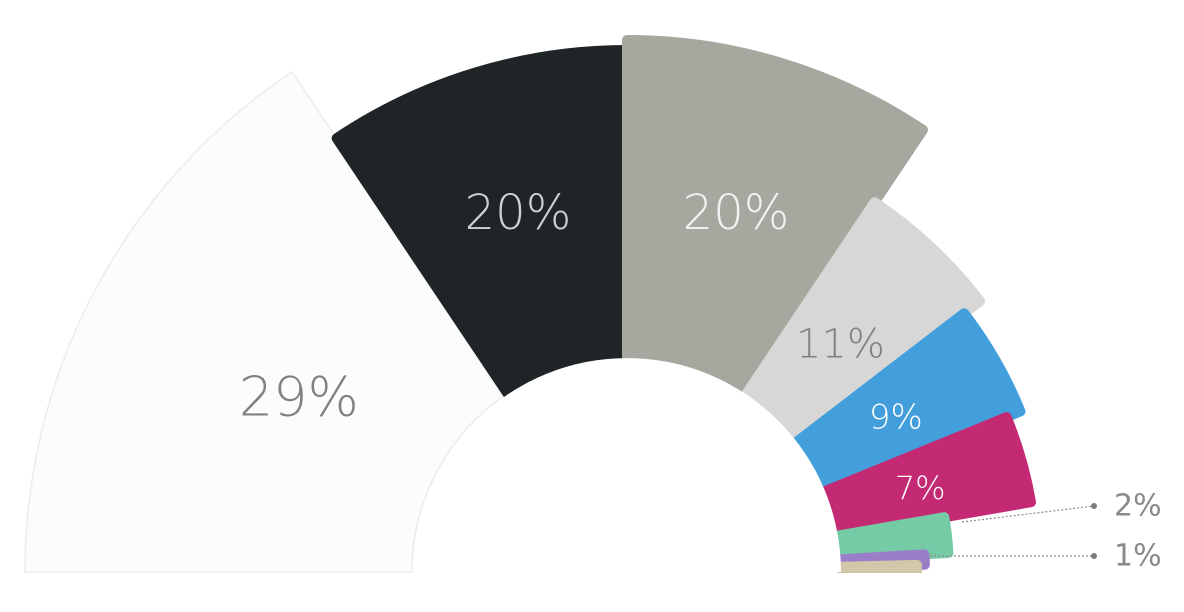 Image resolution: width=1184 pixels, height=612 pixels. I want to click on callout-label-8: 1%, so click(1138, 556).